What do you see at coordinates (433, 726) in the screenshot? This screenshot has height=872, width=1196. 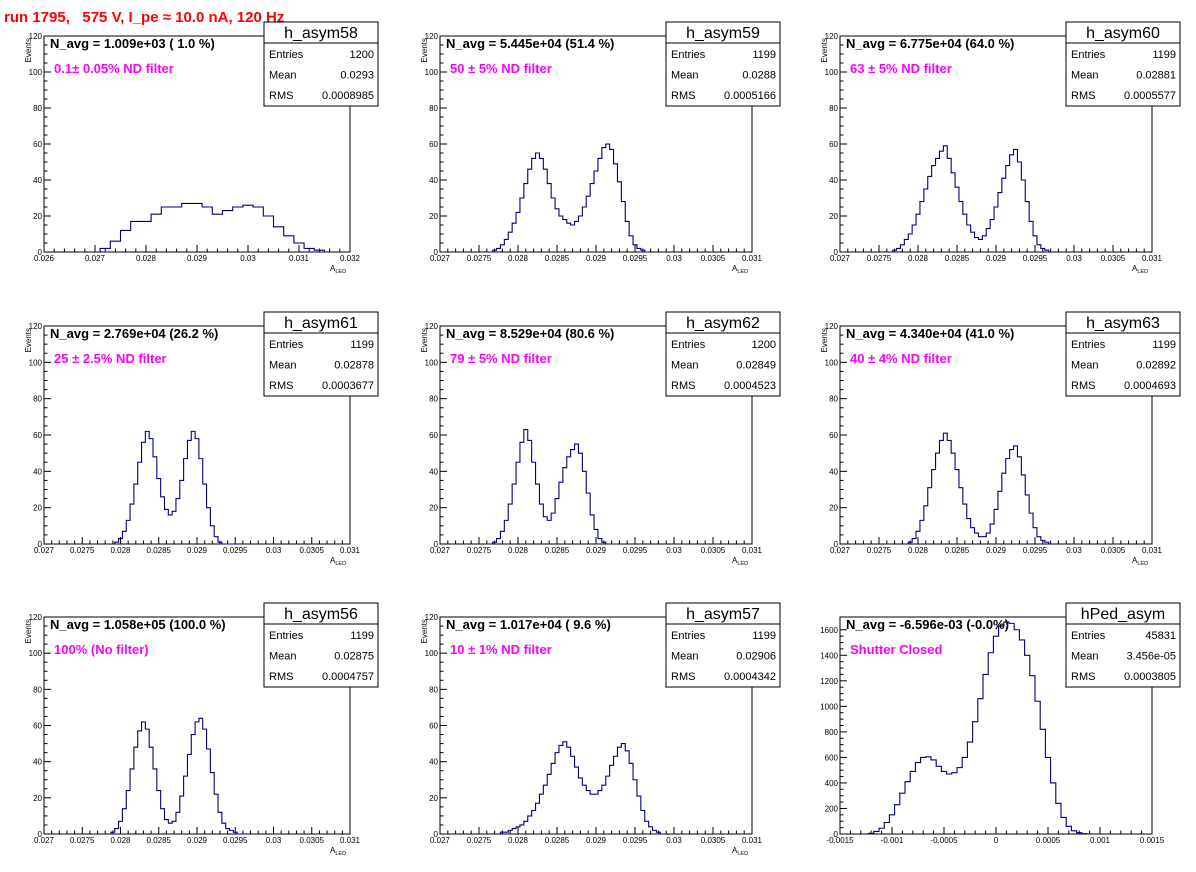 I see `y-tick-label: 60` at bounding box center [433, 726].